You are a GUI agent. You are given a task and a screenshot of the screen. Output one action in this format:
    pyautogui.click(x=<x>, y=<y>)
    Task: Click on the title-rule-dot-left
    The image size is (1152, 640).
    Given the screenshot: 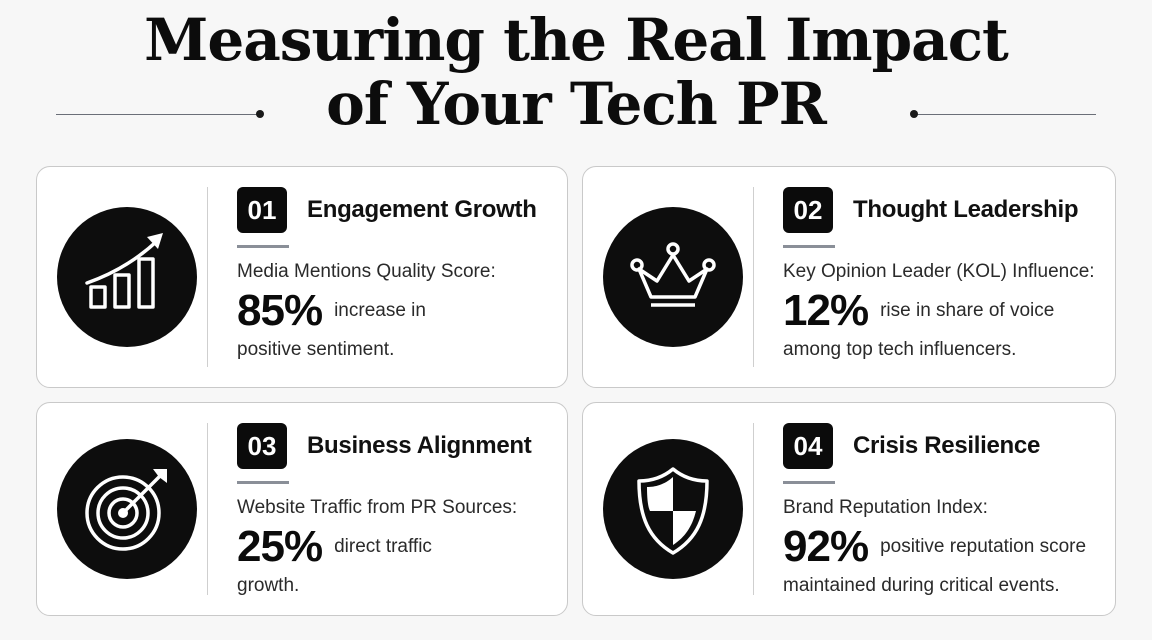 What is the action you would take?
    pyautogui.click(x=260, y=114)
    